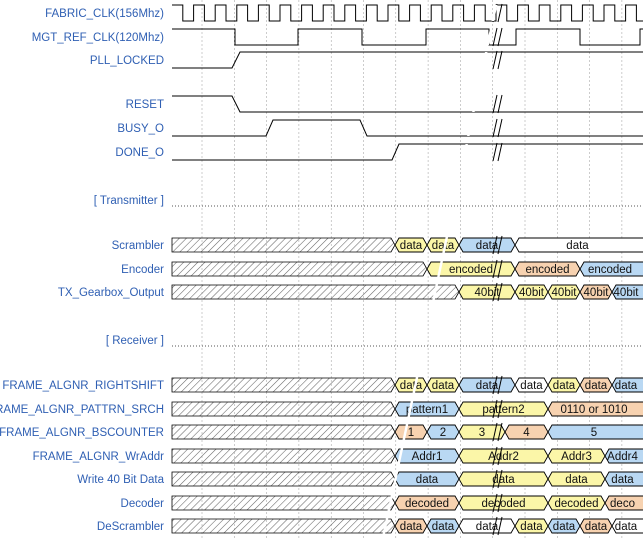 This screenshot has height=538, width=643. What do you see at coordinates (142, 270) in the screenshot?
I see `signal-label: Encoder` at bounding box center [142, 270].